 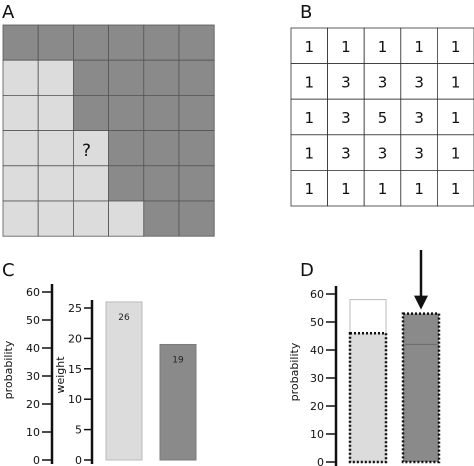 I want to click on panel-c-weight-chart: 0 5 10 15 20 25 weight 26 19, so click(x=125, y=383).